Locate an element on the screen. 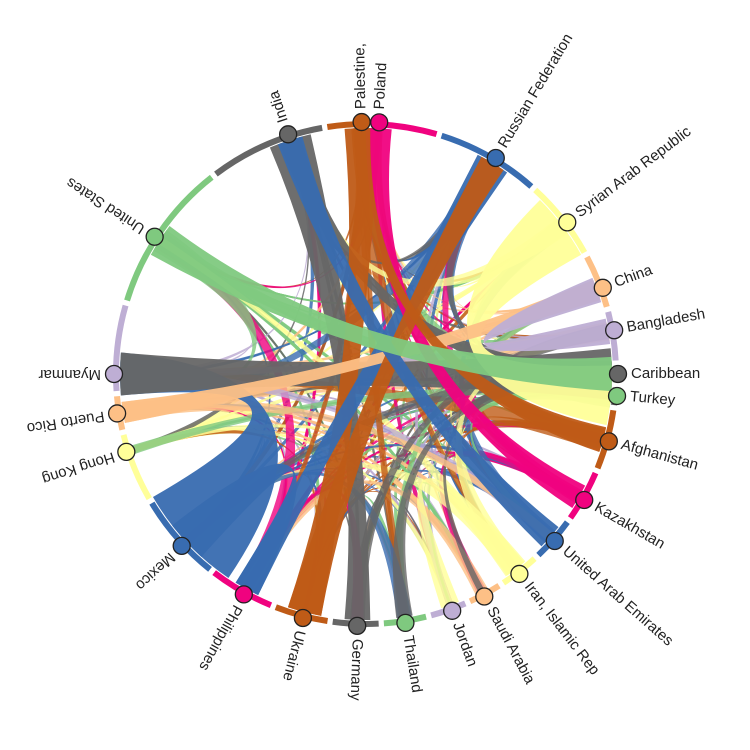  node-united-states: United States is located at coordinates (113, 210).